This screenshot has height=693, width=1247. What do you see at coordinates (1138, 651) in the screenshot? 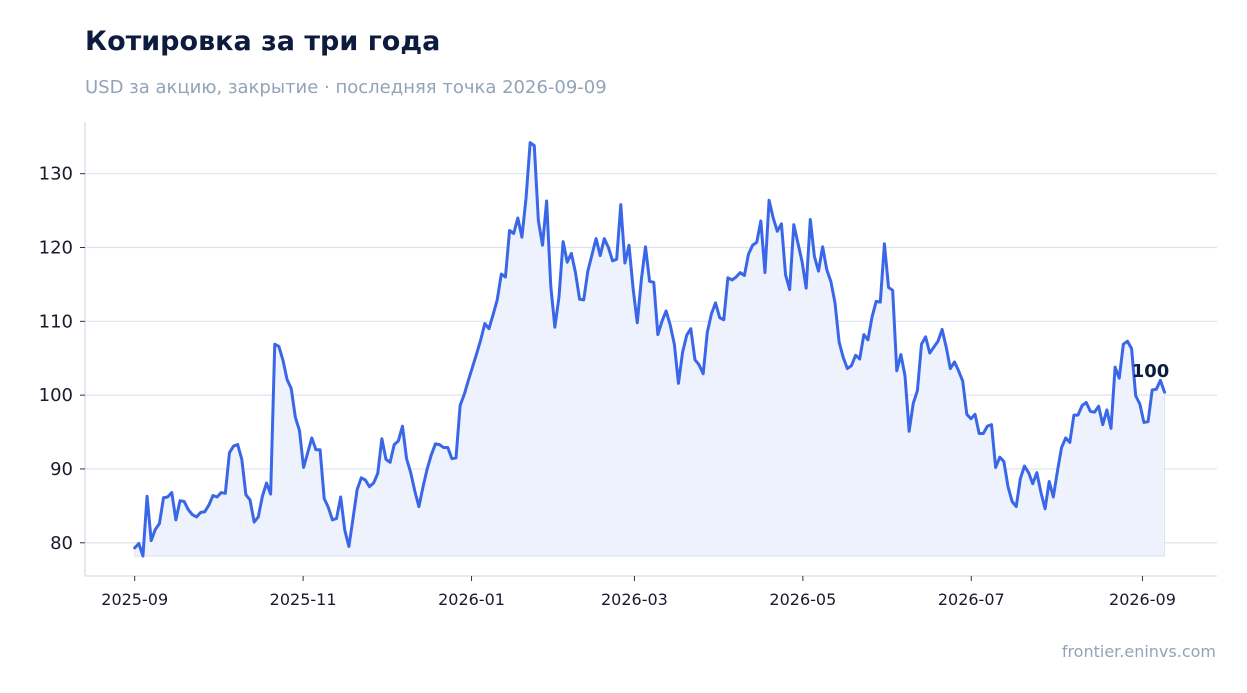
I see `source-credit: frontier.eninvs.com` at bounding box center [1138, 651].